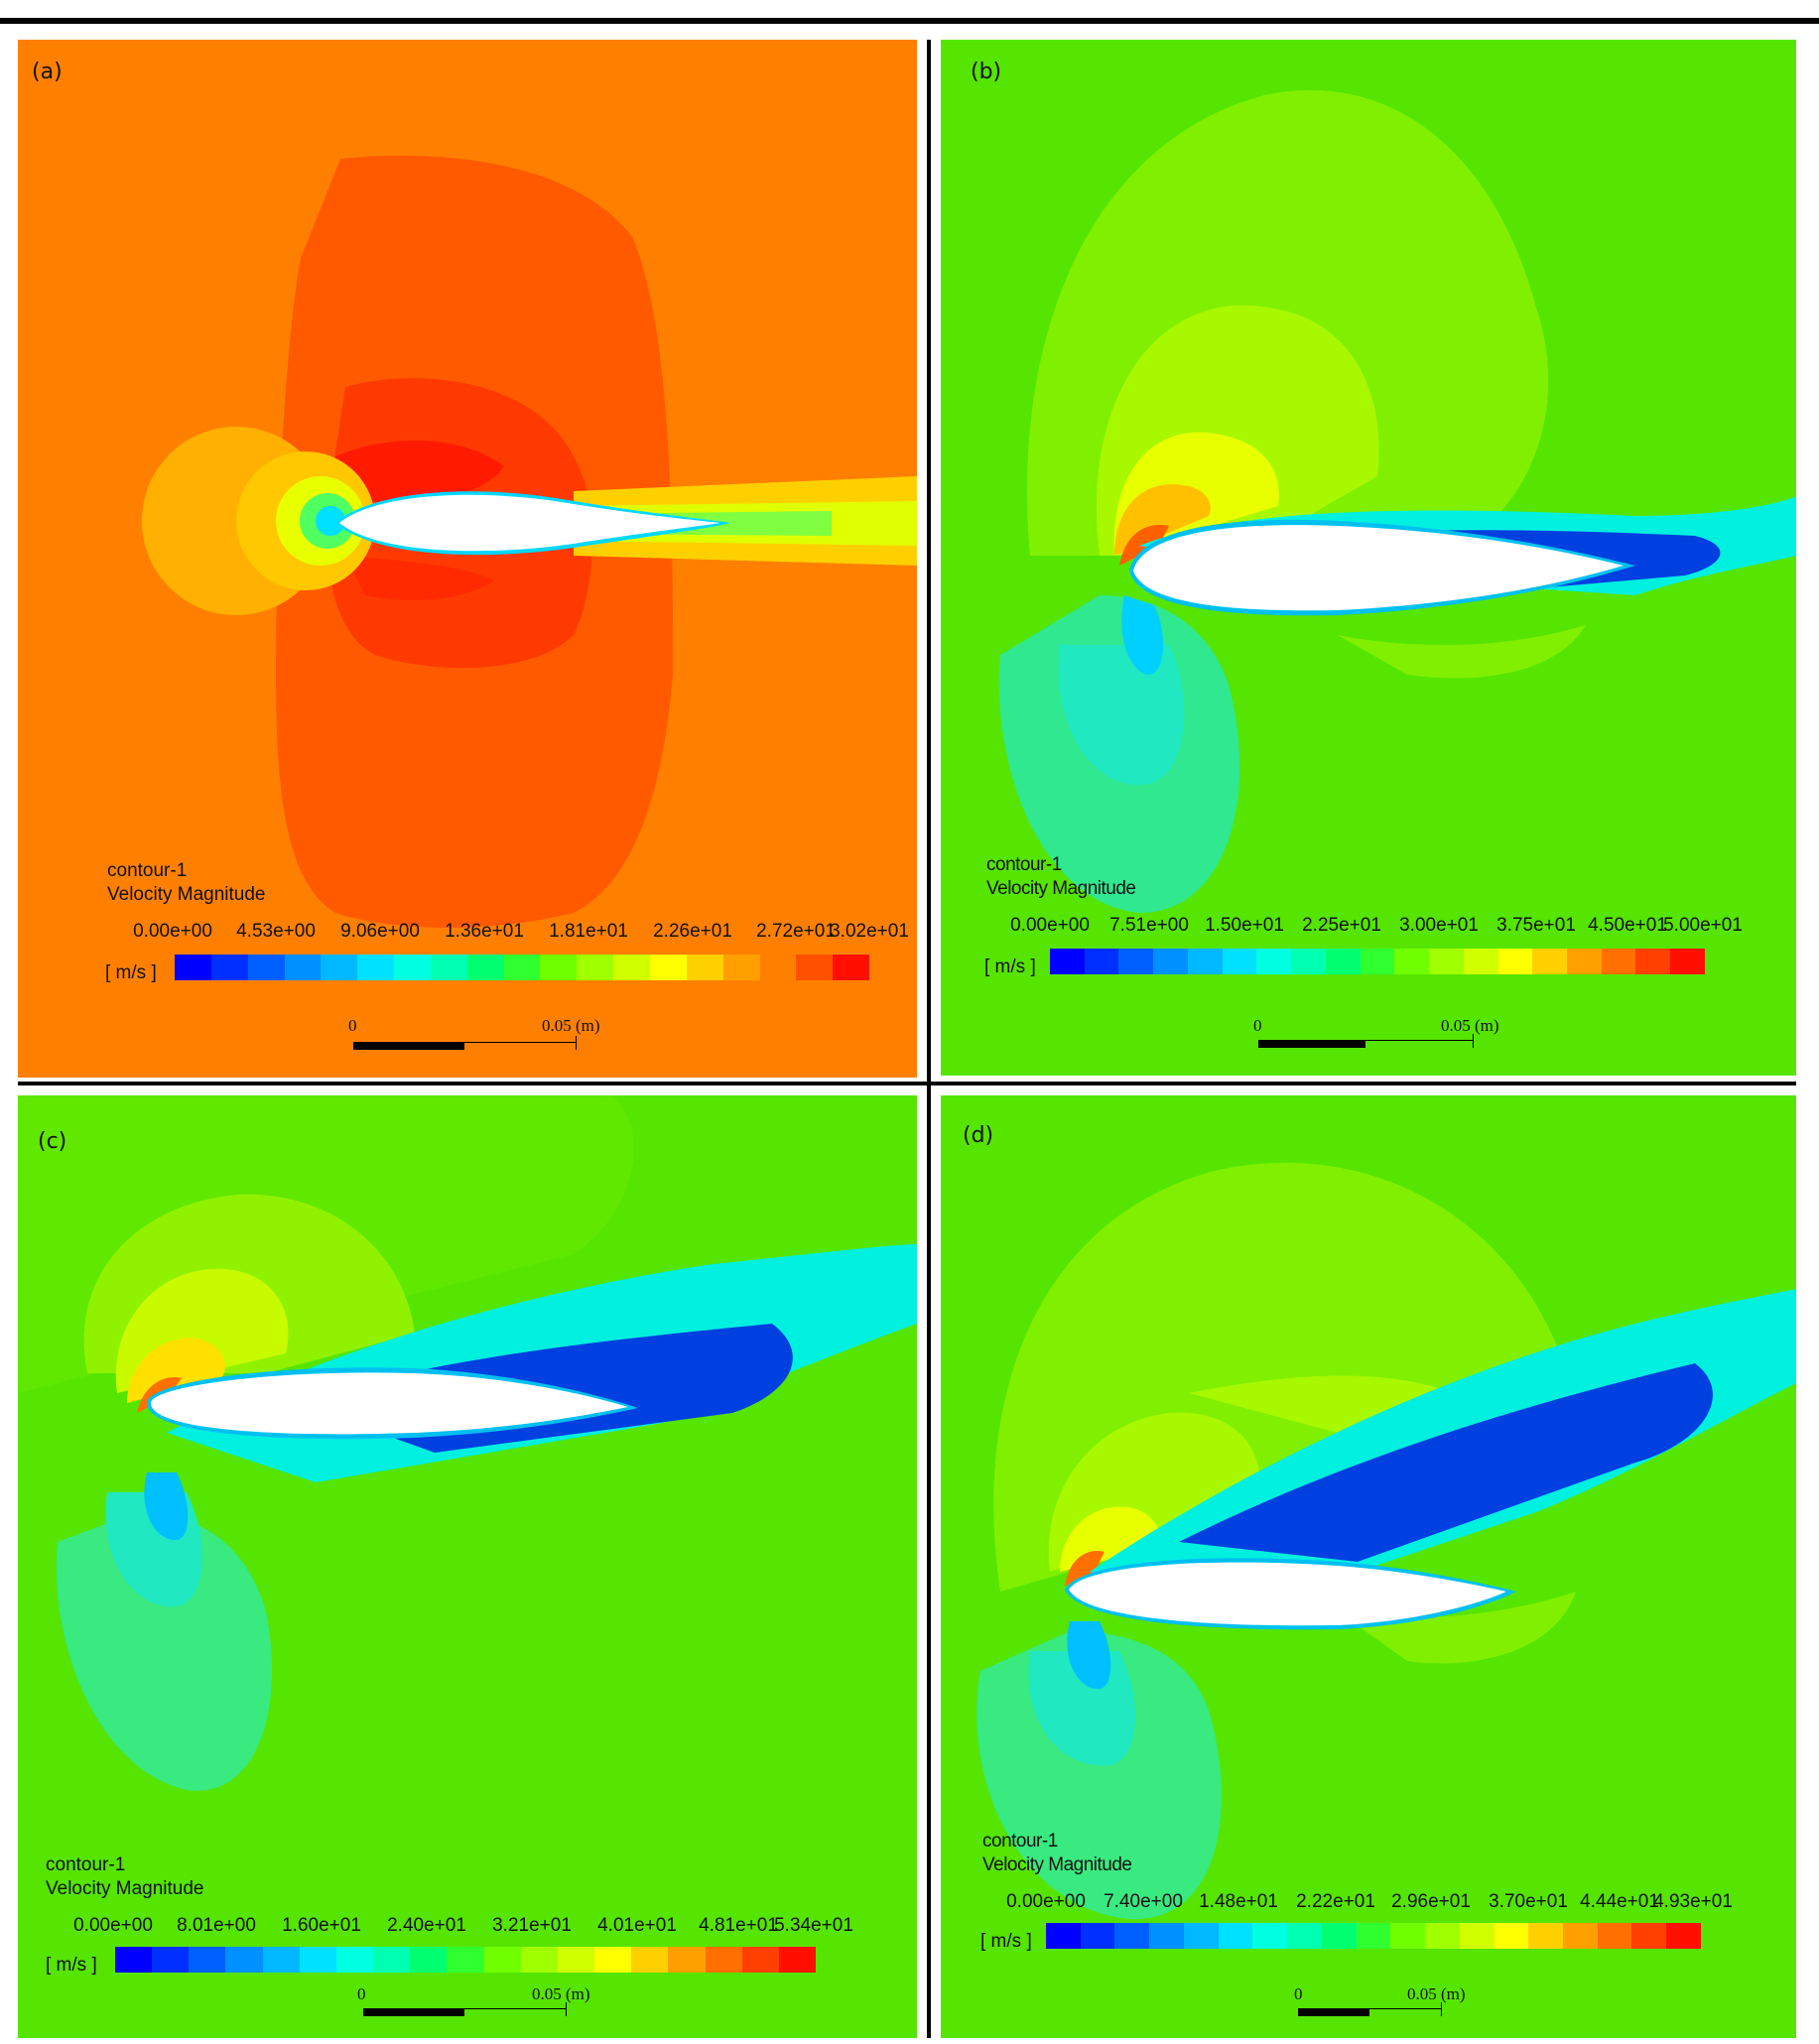  Describe the element at coordinates (47, 72) in the screenshot. I see `panel-label: (a)` at that location.